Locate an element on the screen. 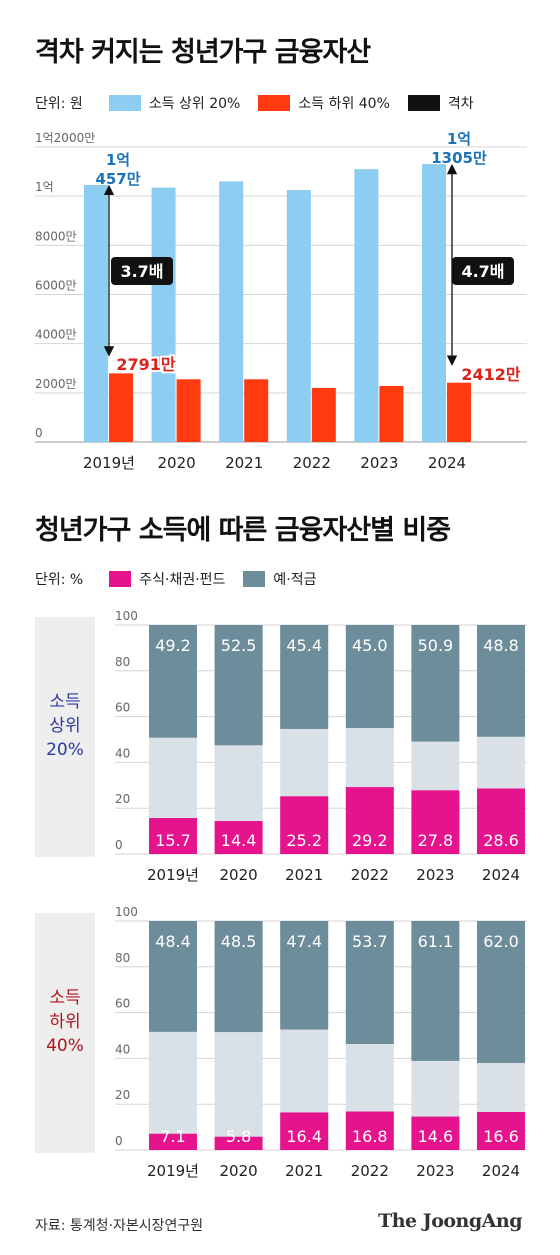 This screenshot has height=1255, width=560. gap-label-2019: 3.7배 is located at coordinates (141, 271).